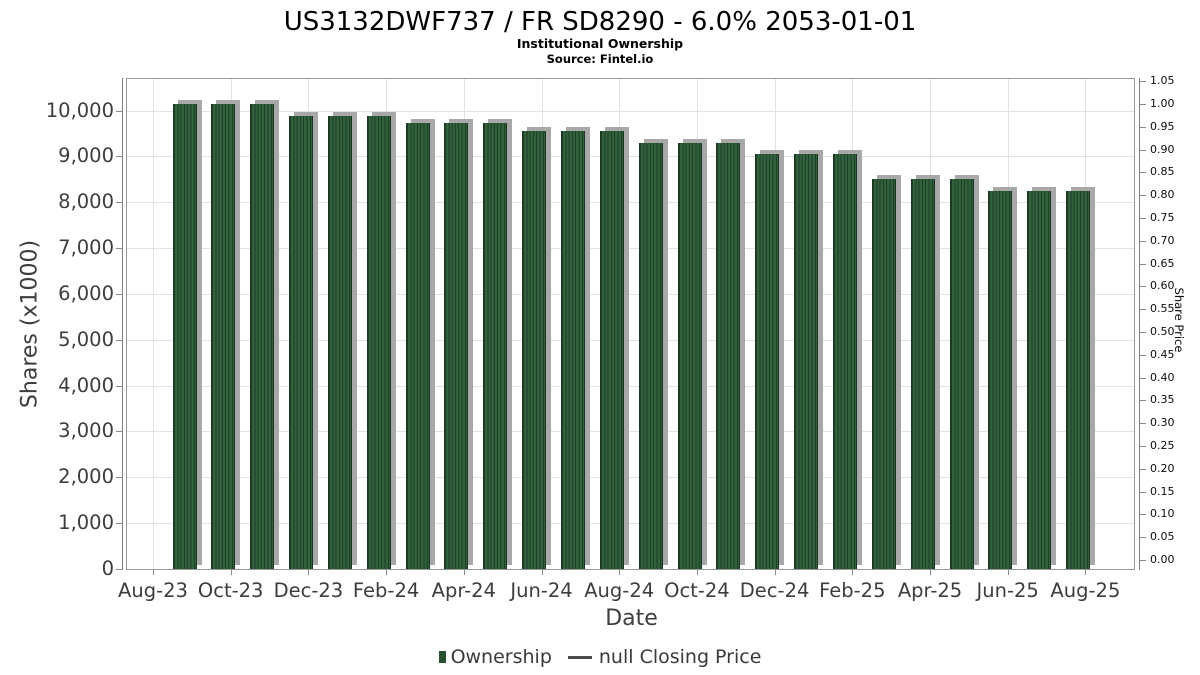 The image size is (1200, 675). What do you see at coordinates (774, 590) in the screenshot?
I see `x-axis-tick-label: Dec-24` at bounding box center [774, 590].